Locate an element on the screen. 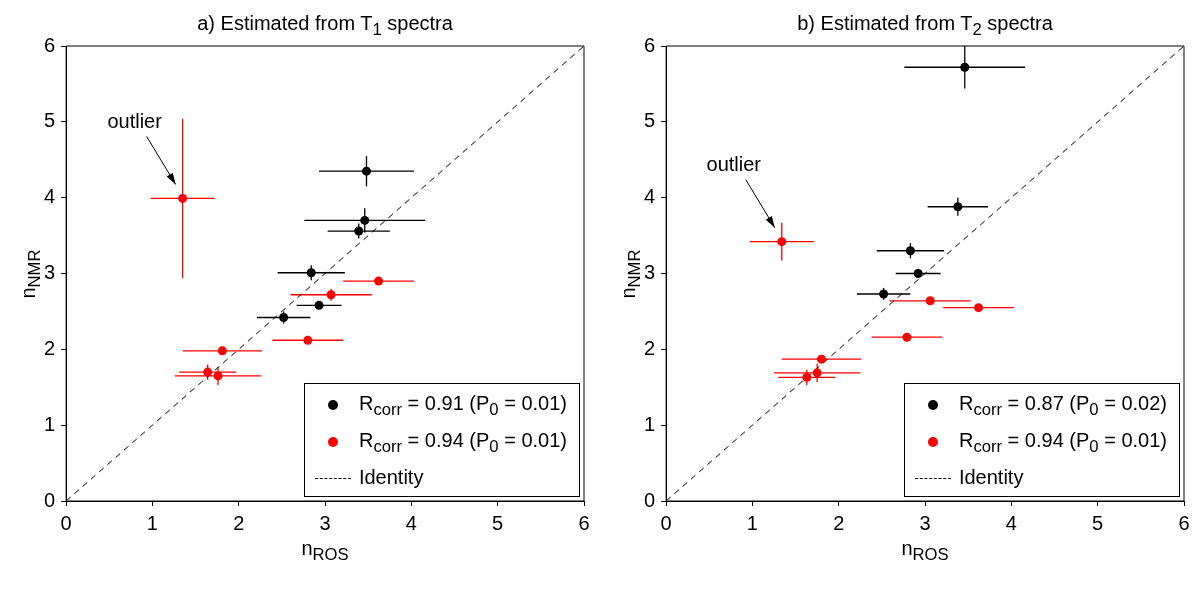 The image size is (1196, 590). legend-label: R$_{corr}$ = 0.87 (P$_{0}$ = 0.02) is located at coordinates (1062, 405).